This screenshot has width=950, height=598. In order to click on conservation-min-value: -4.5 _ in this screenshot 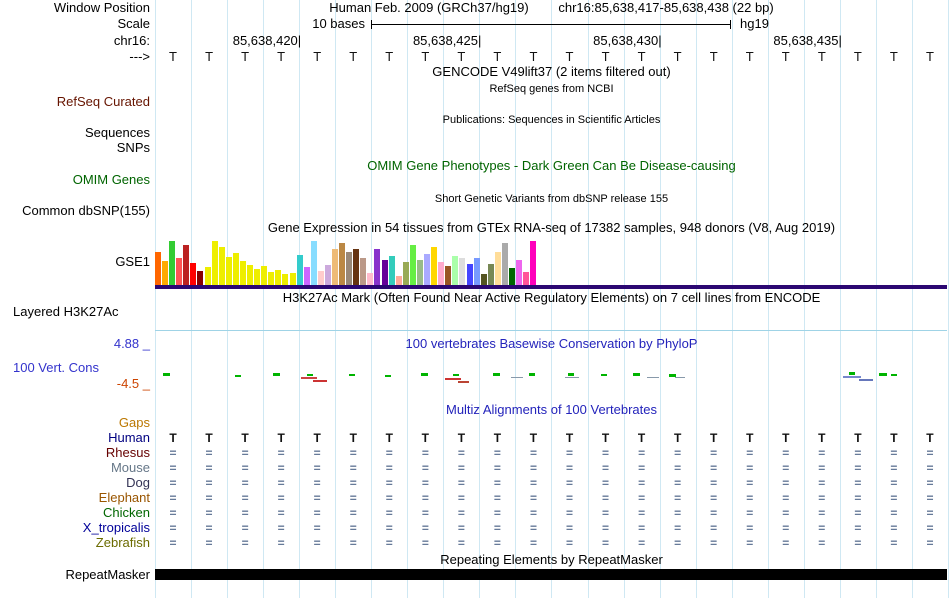, I will do `click(133, 383)`.